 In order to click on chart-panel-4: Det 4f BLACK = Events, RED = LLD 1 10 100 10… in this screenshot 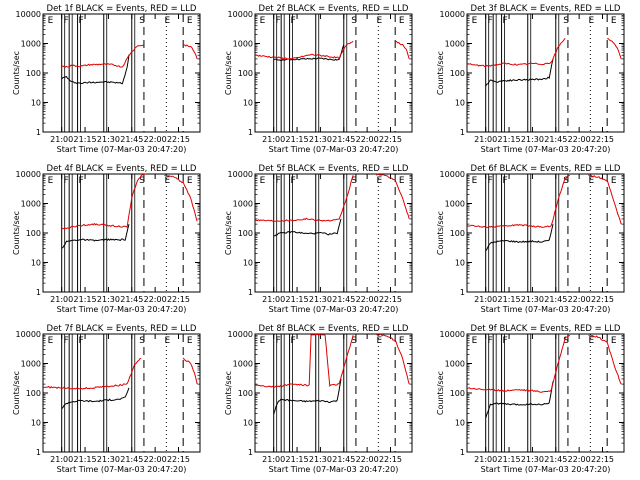, I will do `click(106, 239)`.